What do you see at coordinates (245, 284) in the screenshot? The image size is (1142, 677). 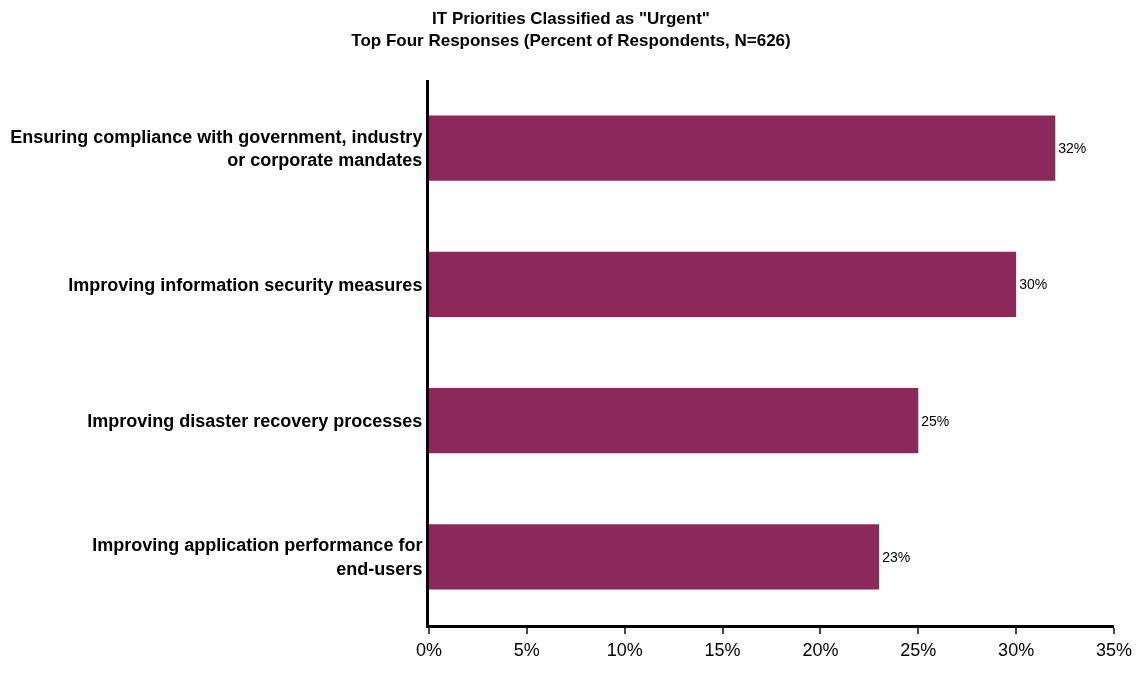 I see `y-tick-label: Improving information security measures` at bounding box center [245, 284].